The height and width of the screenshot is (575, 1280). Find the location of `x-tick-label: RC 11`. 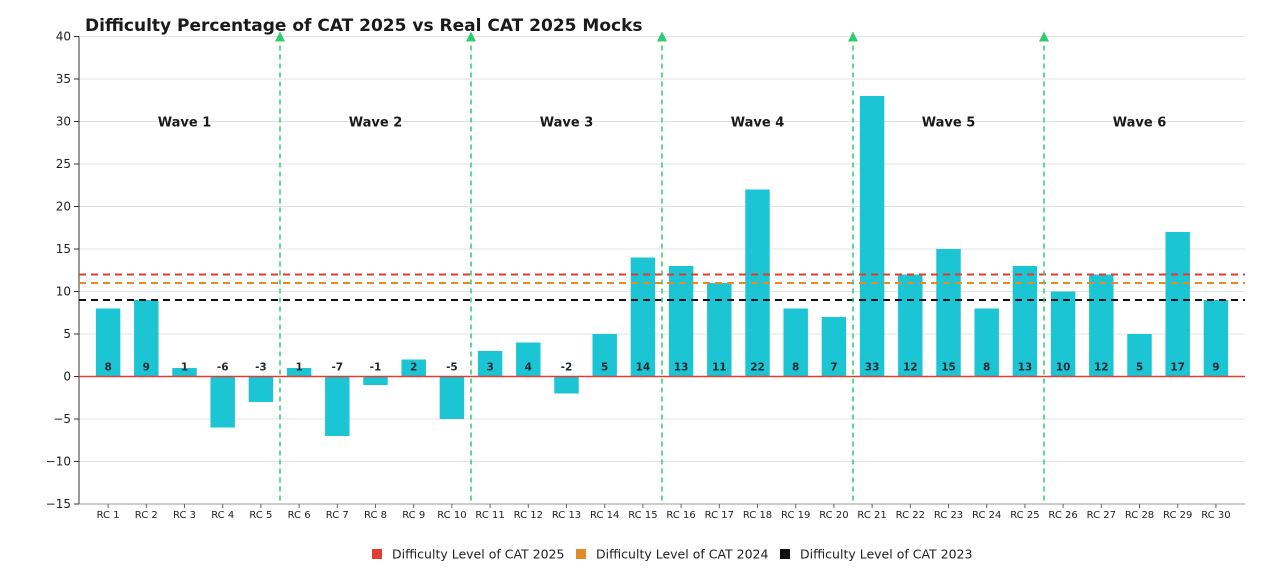

x-tick-label: RC 11 is located at coordinates (489, 515).